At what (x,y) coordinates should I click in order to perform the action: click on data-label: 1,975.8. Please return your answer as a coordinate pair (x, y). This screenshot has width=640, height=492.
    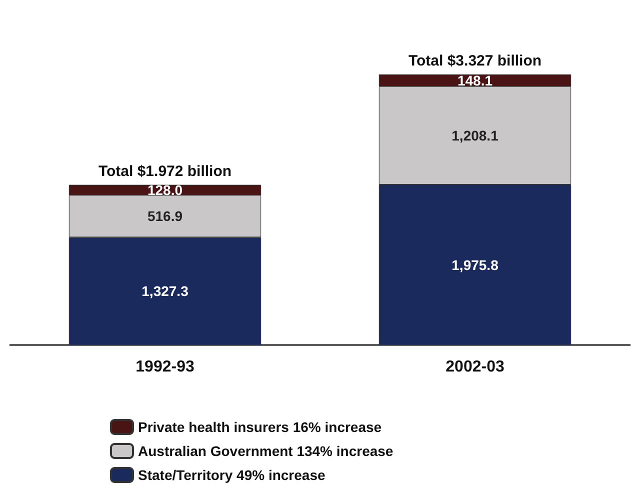
    Looking at the image, I should click on (475, 264).